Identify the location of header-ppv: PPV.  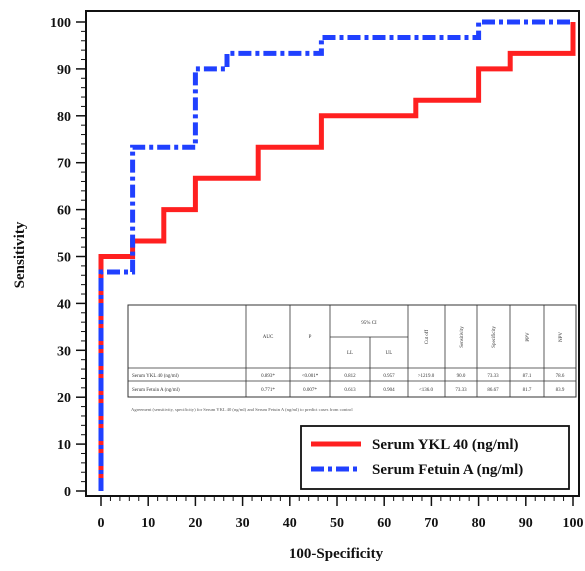
(528, 337).